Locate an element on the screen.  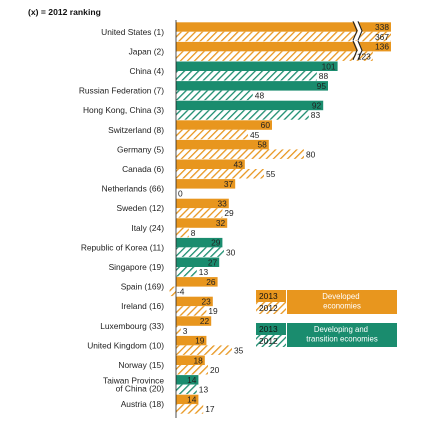
value-label-2012: 20 is located at coordinates (215, 370).